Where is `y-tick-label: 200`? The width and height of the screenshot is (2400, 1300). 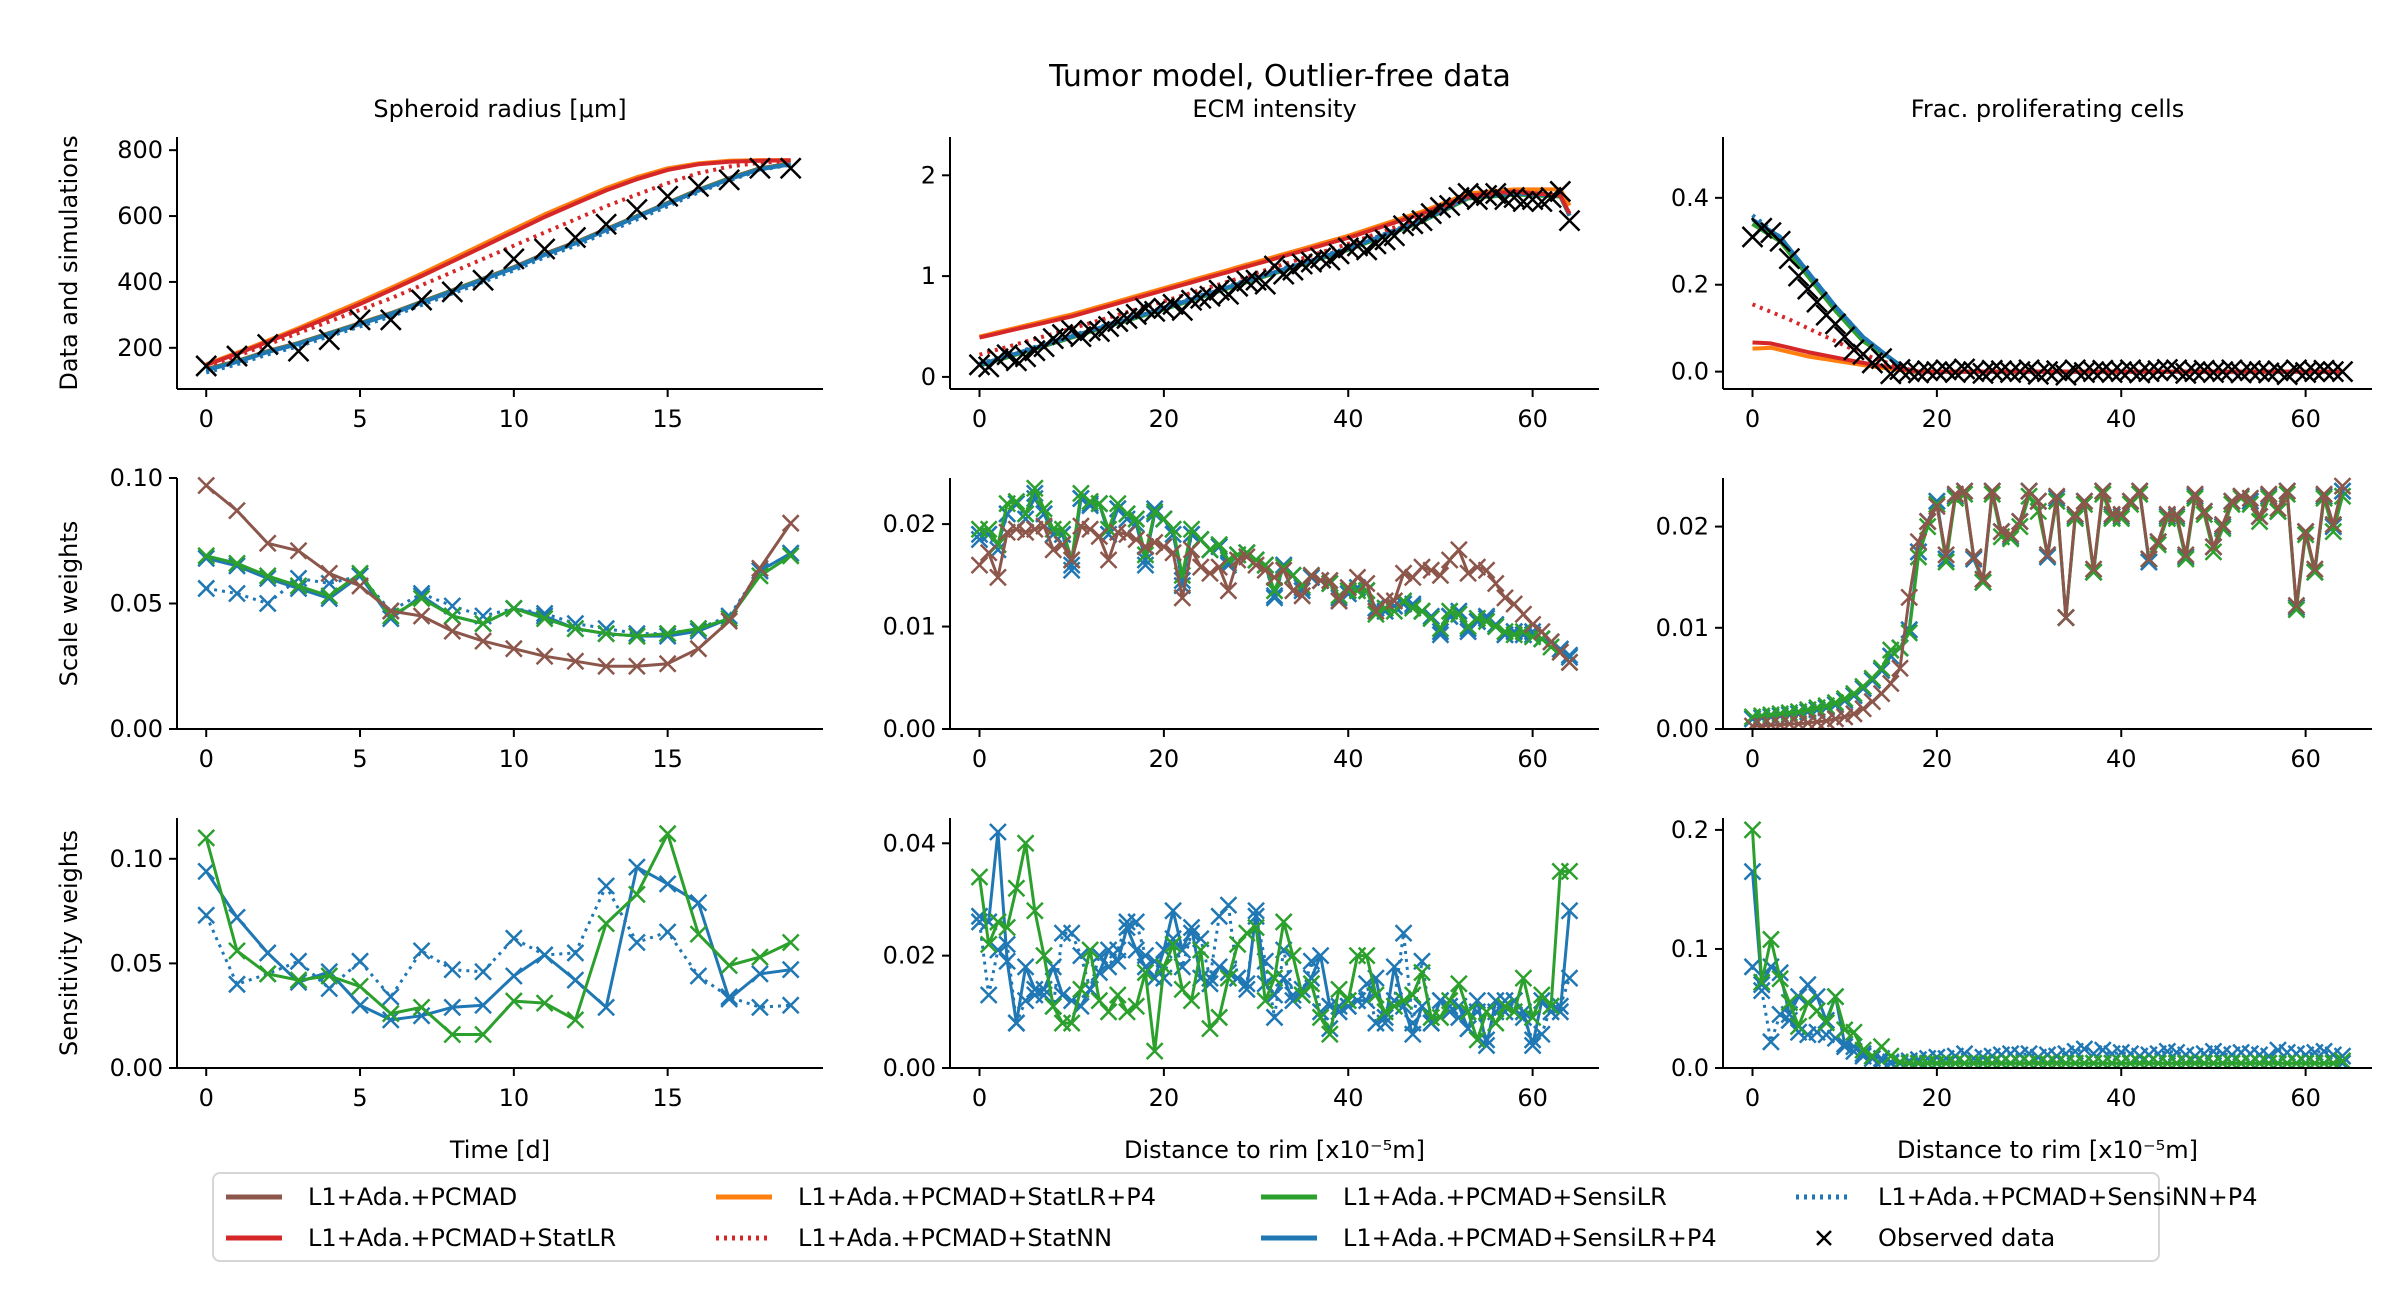 y-tick-label: 200 is located at coordinates (140, 348).